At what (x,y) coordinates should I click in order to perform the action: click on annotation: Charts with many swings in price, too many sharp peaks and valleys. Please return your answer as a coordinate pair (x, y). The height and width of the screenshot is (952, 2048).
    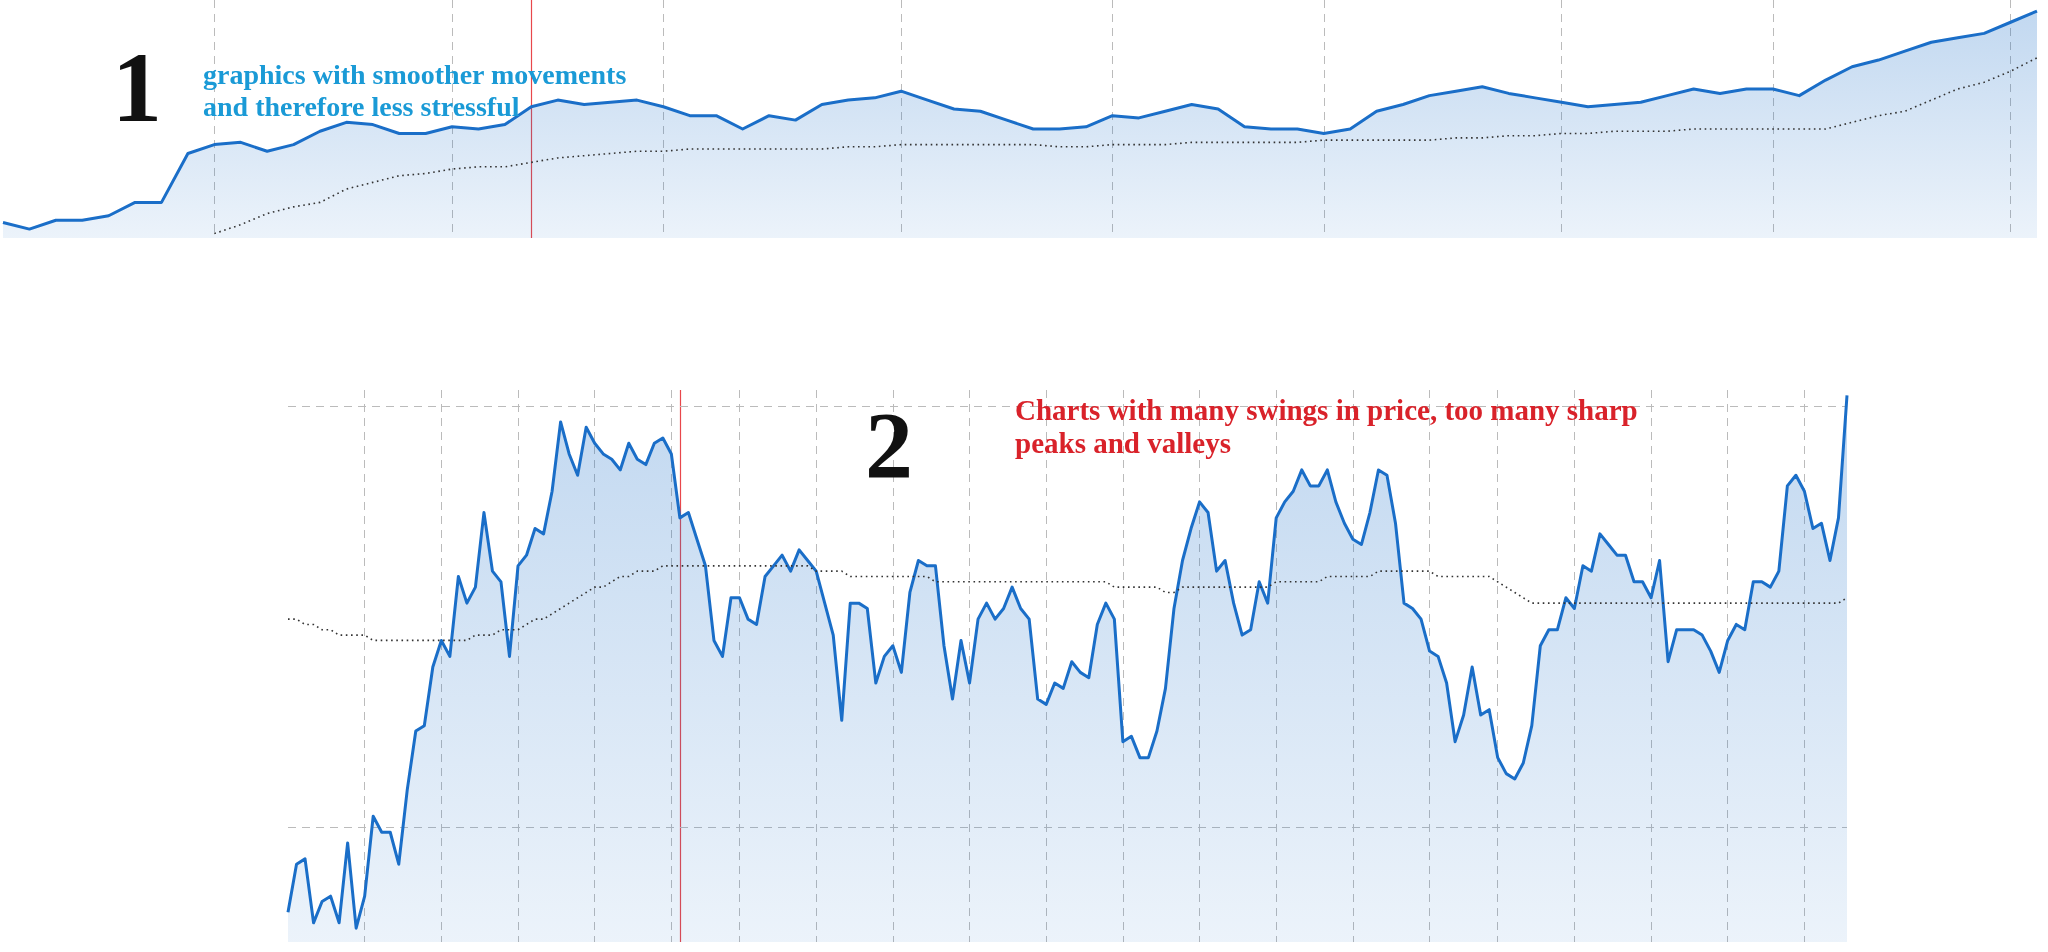
    Looking at the image, I should click on (1330, 426).